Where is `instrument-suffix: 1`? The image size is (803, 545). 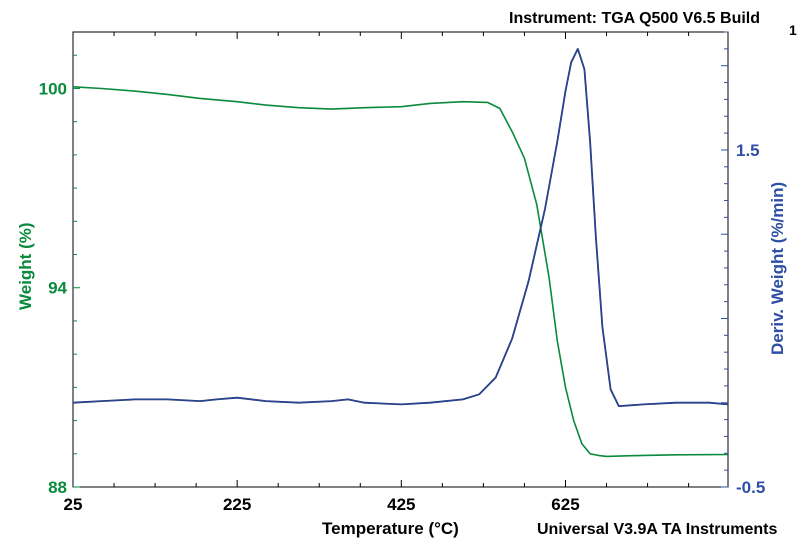 instrument-suffix: 1 is located at coordinates (793, 30).